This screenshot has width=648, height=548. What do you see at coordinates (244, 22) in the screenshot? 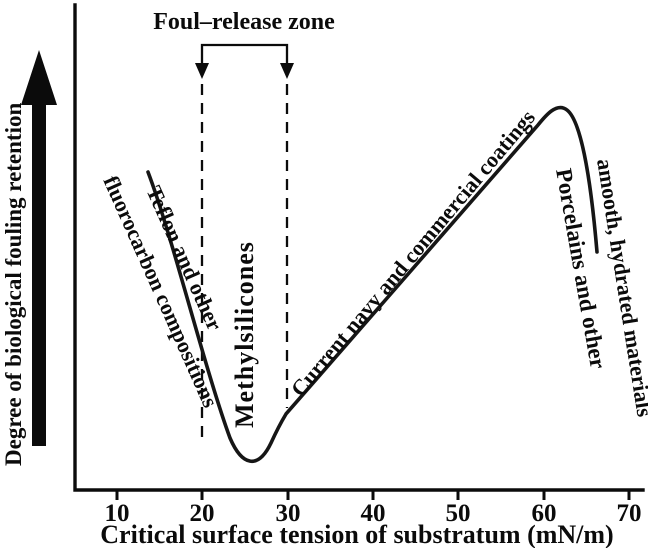
I see `foul-release-zone-title: Foul–release zone` at bounding box center [244, 22].